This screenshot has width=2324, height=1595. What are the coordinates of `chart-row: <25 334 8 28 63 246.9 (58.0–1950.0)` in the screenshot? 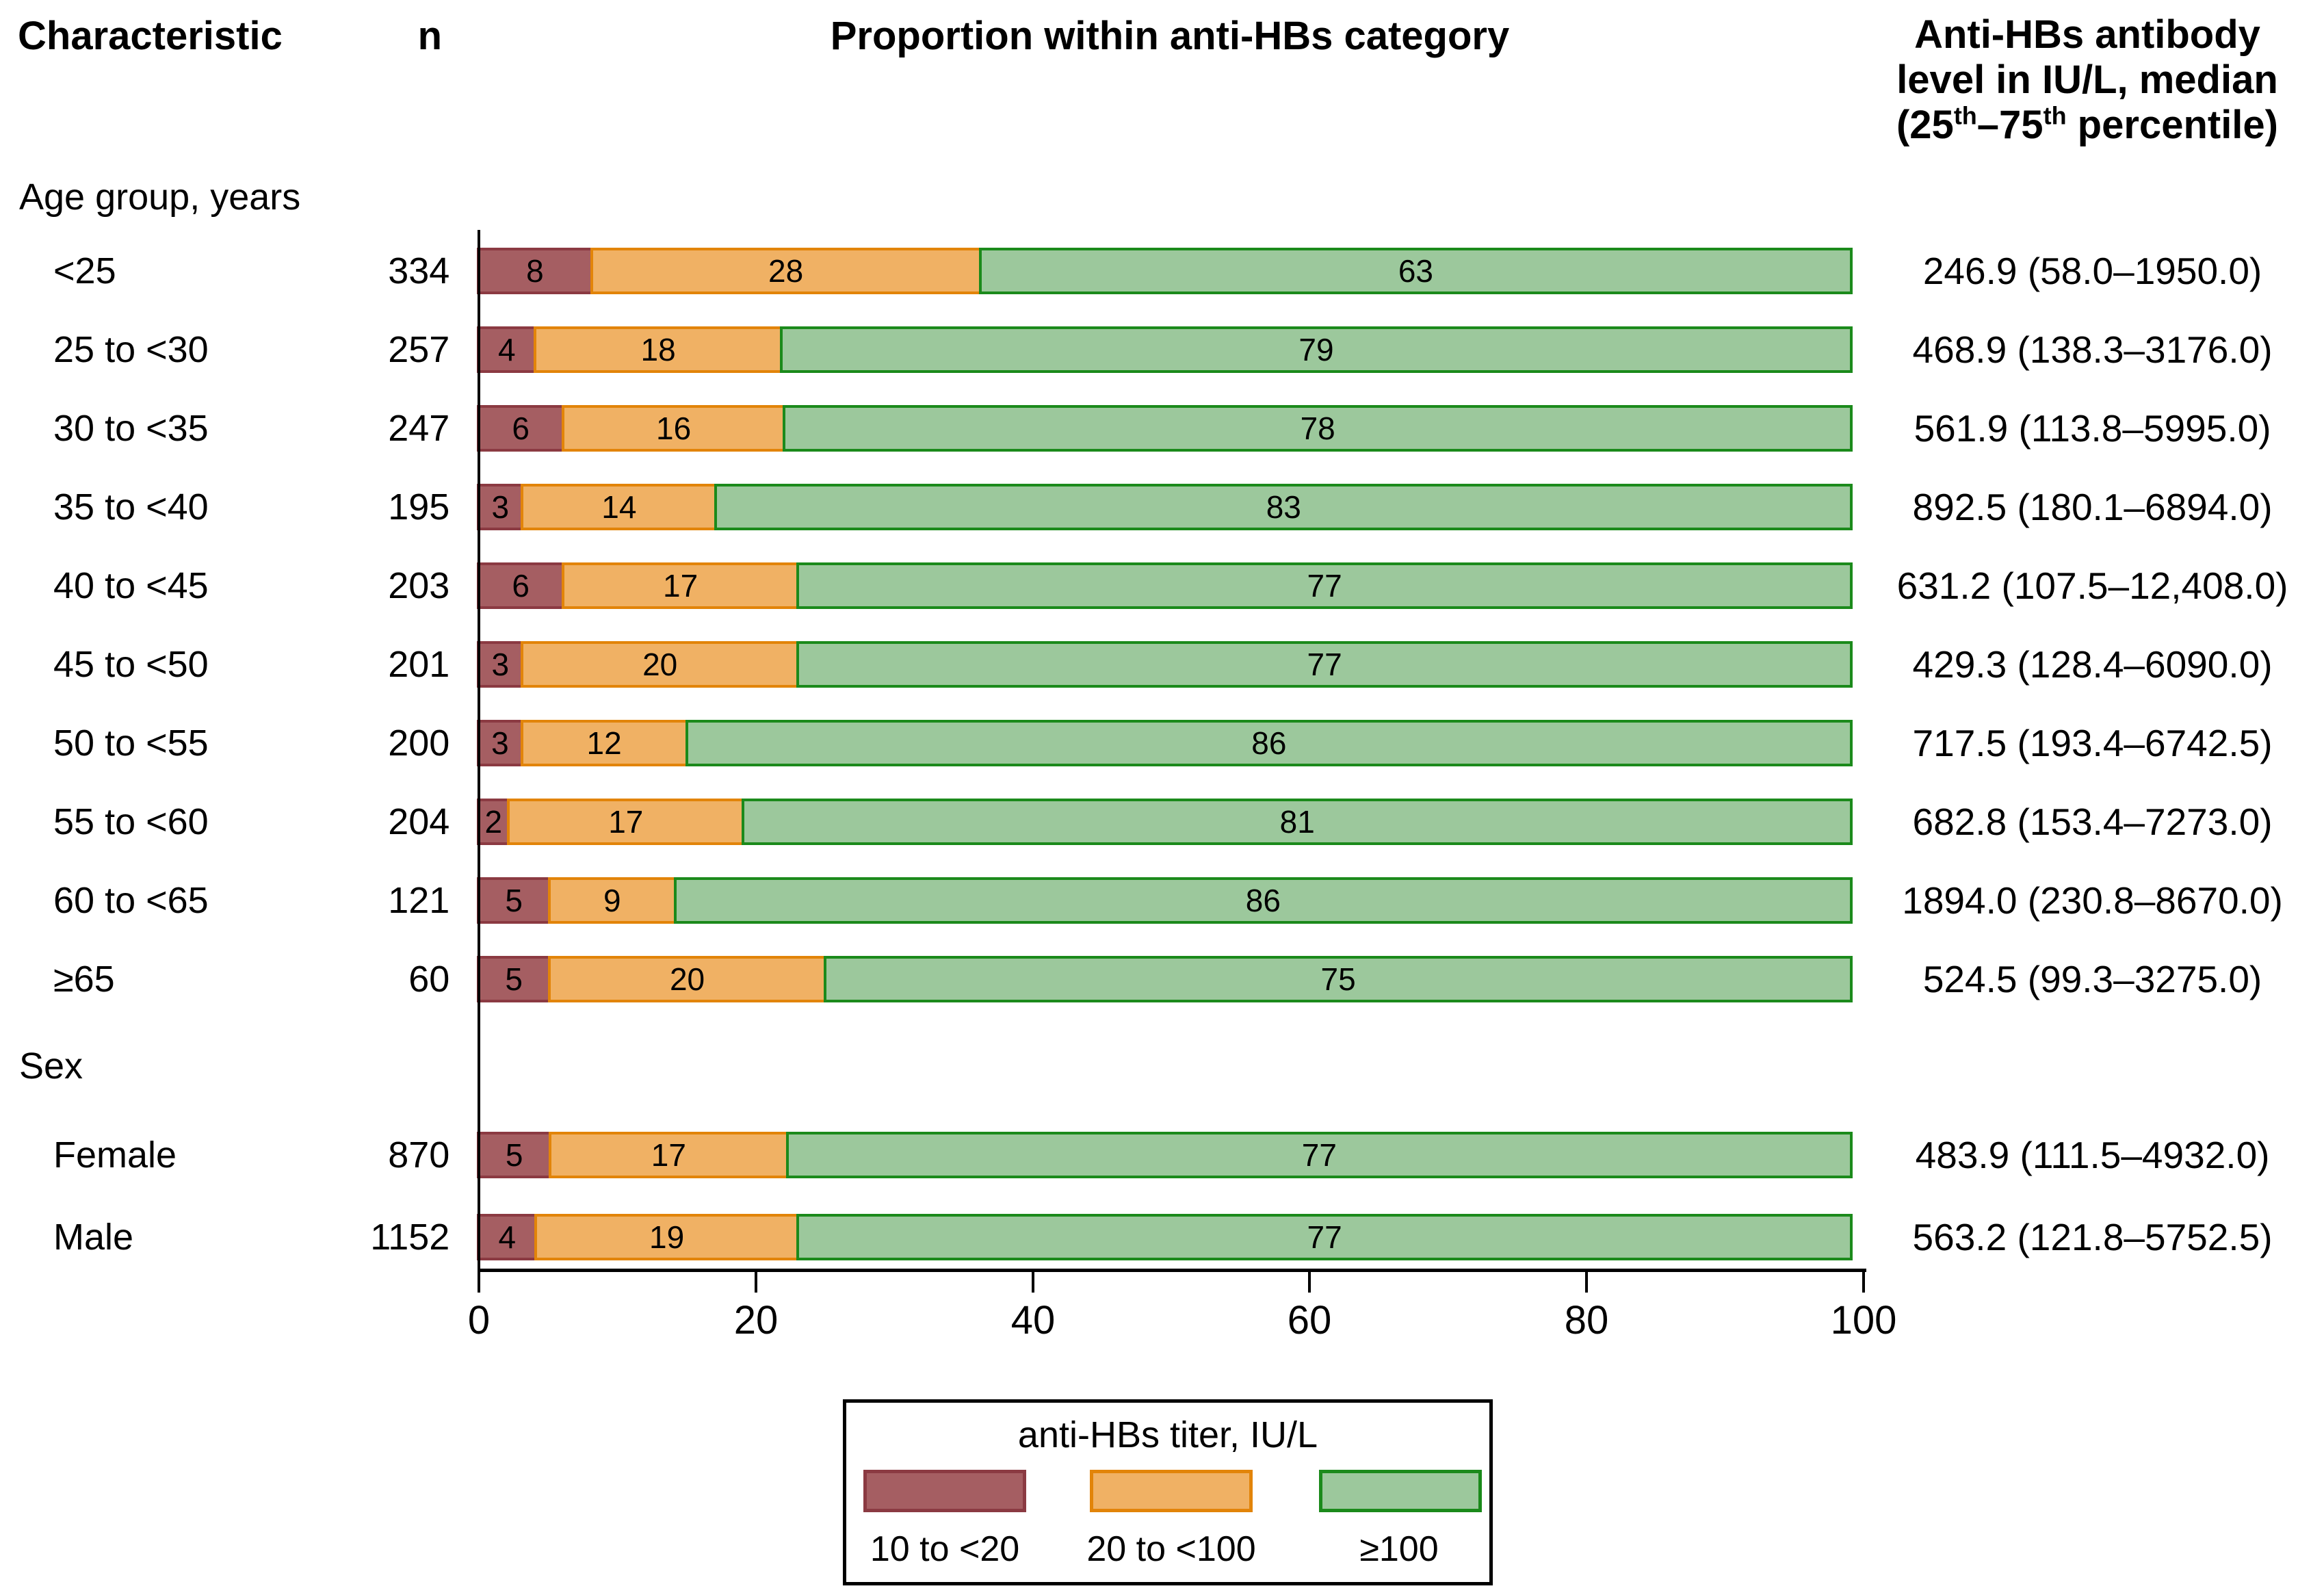 It's located at (1162, 270).